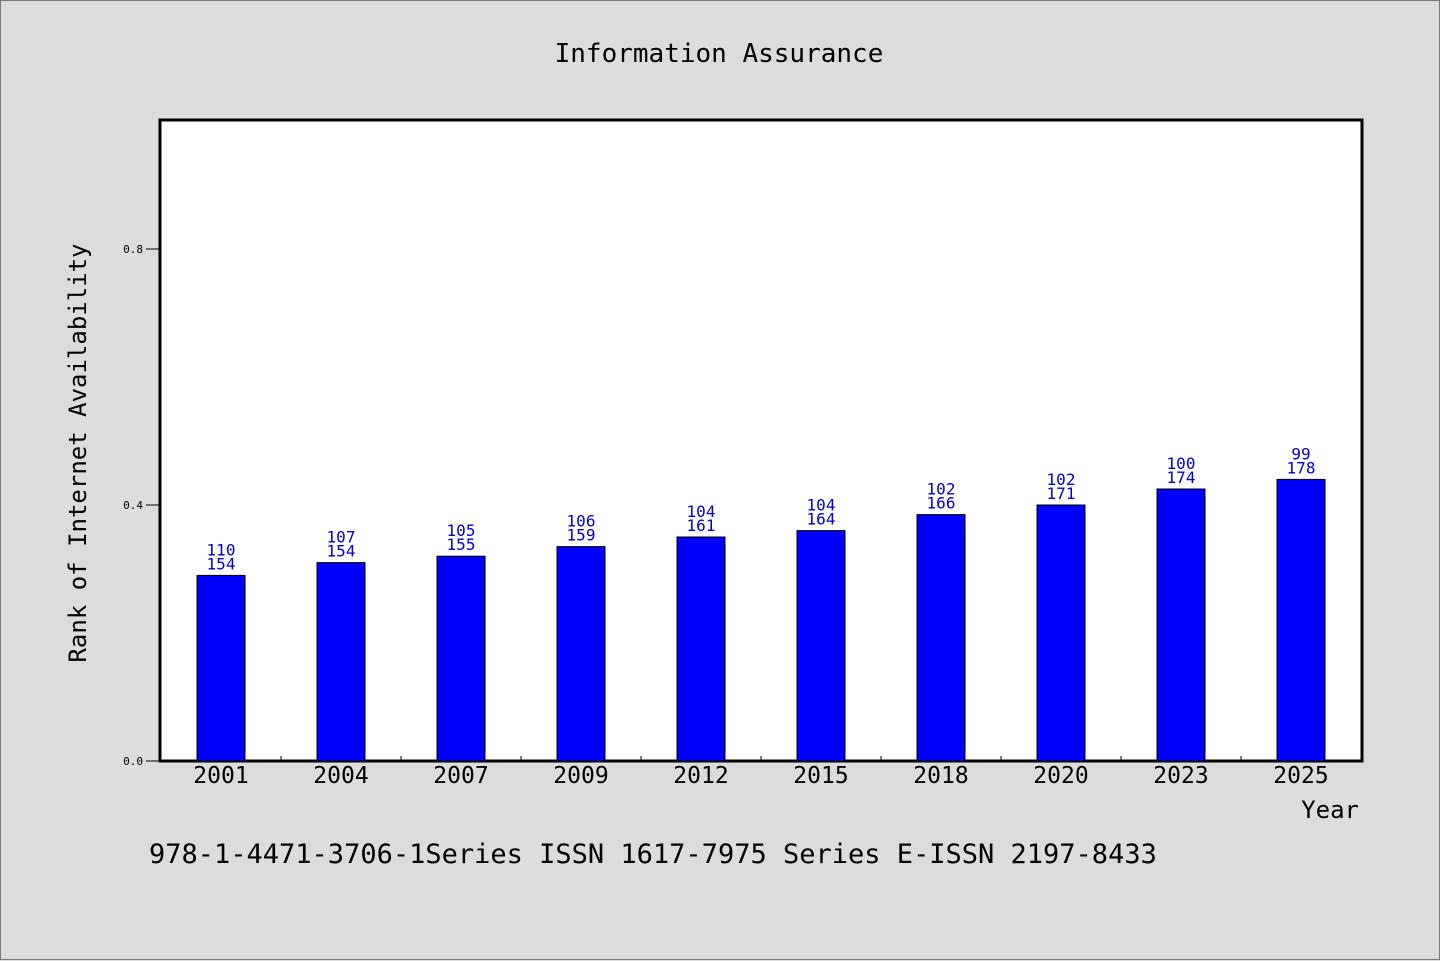  What do you see at coordinates (461, 658) in the screenshot?
I see `bar-2007` at bounding box center [461, 658].